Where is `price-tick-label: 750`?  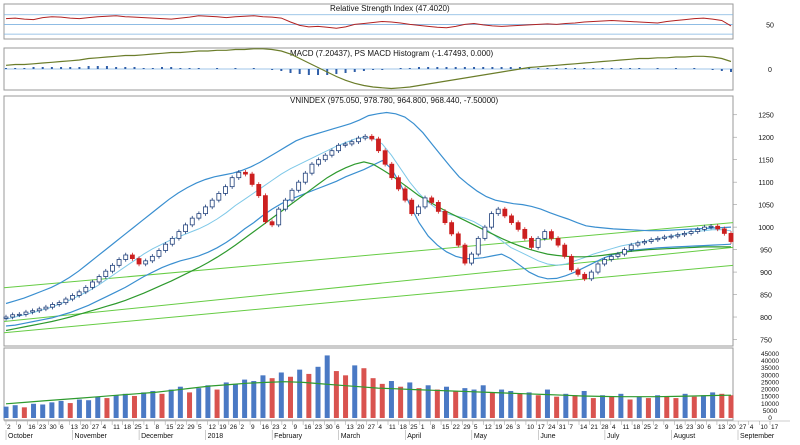
price-tick-label: 750 is located at coordinates (766, 341).